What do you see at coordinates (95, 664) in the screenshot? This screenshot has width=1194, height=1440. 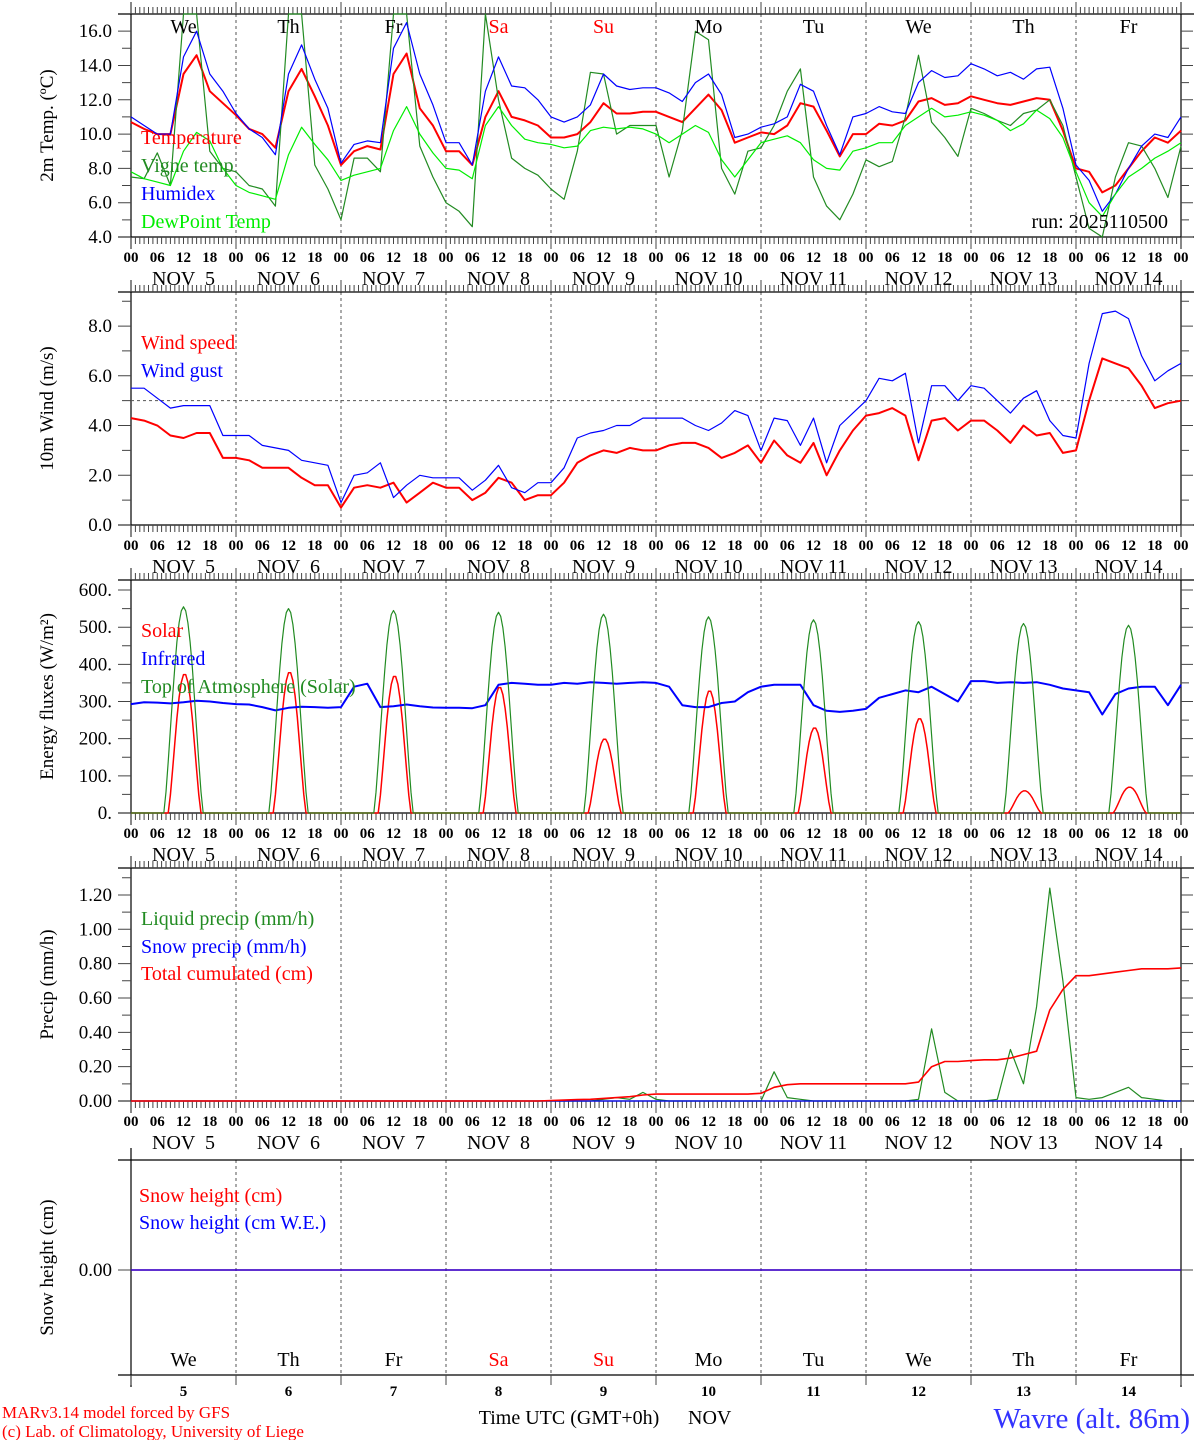 I see `y-tick-label: 400.` at bounding box center [95, 664].